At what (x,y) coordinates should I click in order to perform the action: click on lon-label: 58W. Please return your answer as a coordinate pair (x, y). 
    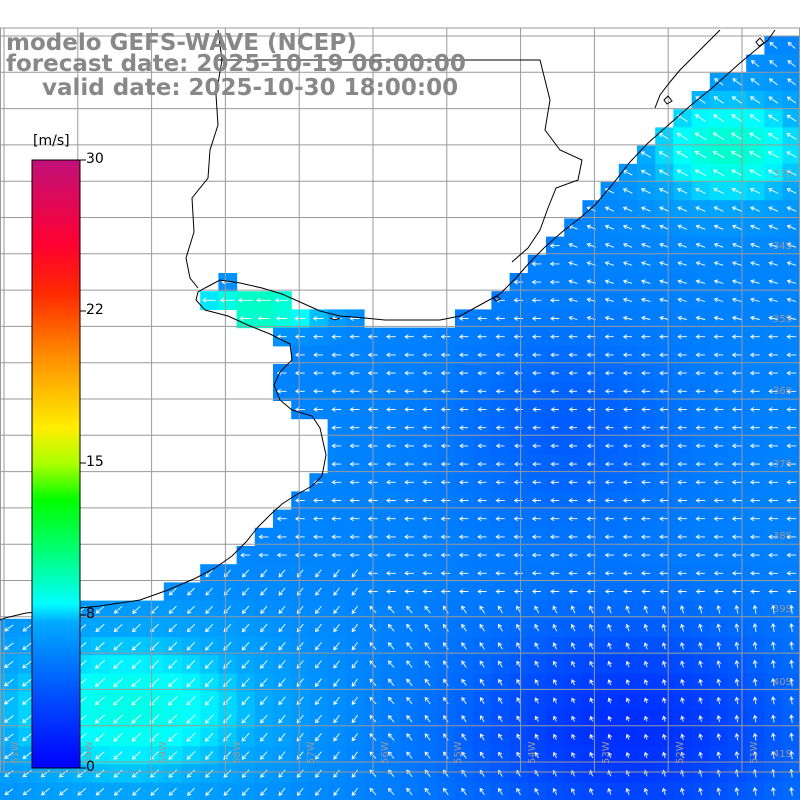
    Looking at the image, I should click on (237, 752).